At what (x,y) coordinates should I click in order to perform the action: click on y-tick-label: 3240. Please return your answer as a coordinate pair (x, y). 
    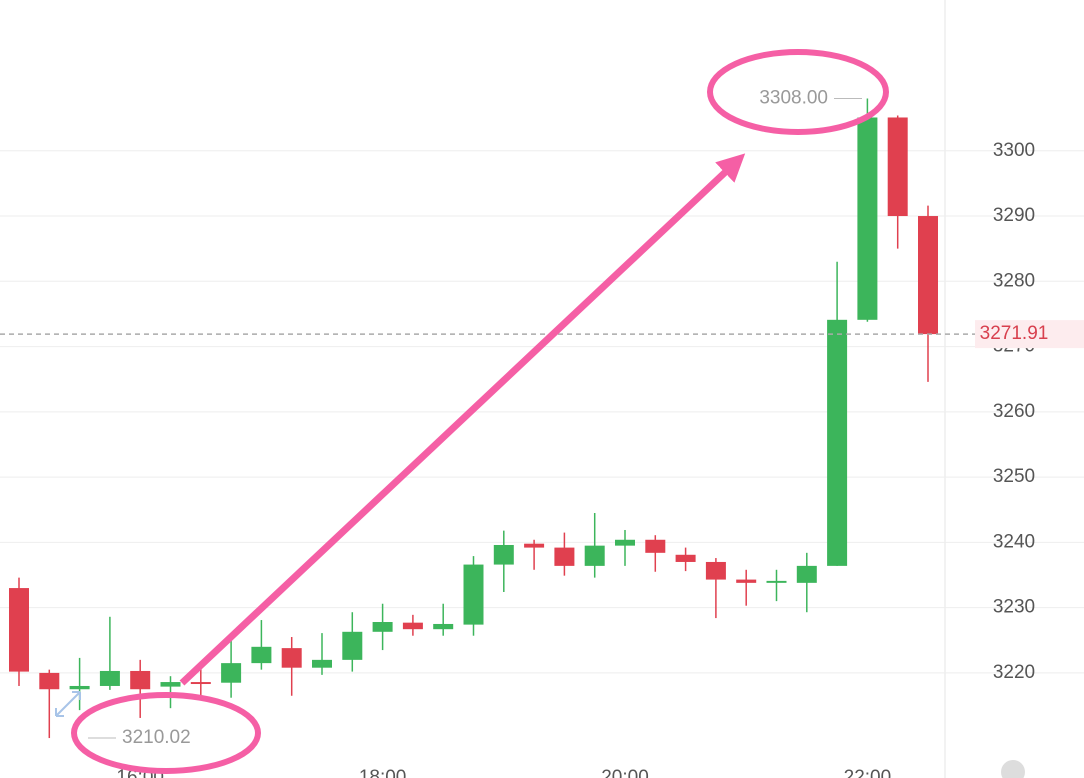
    Looking at the image, I should click on (1014, 541).